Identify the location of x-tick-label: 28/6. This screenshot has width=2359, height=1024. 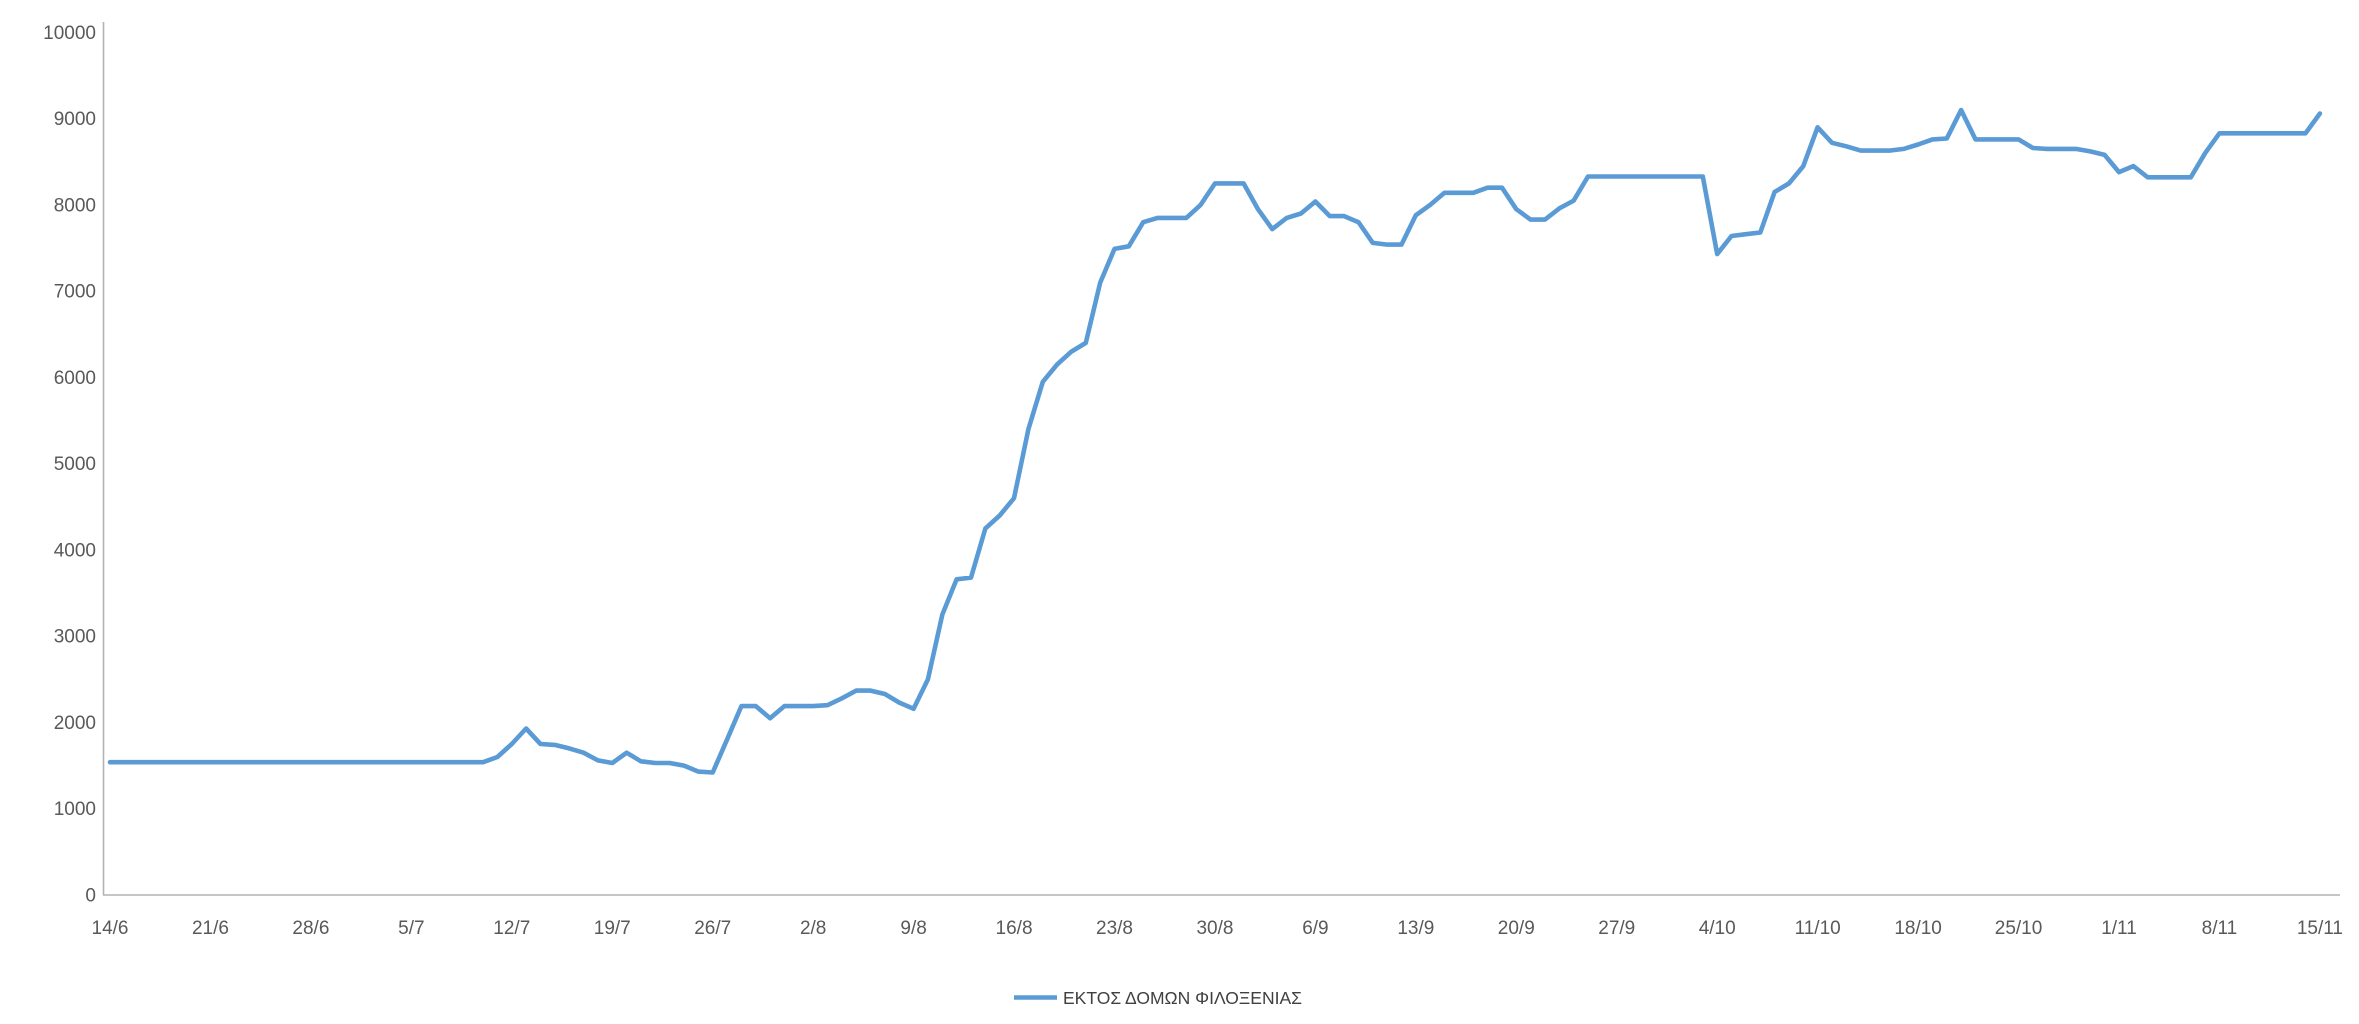
(310, 928).